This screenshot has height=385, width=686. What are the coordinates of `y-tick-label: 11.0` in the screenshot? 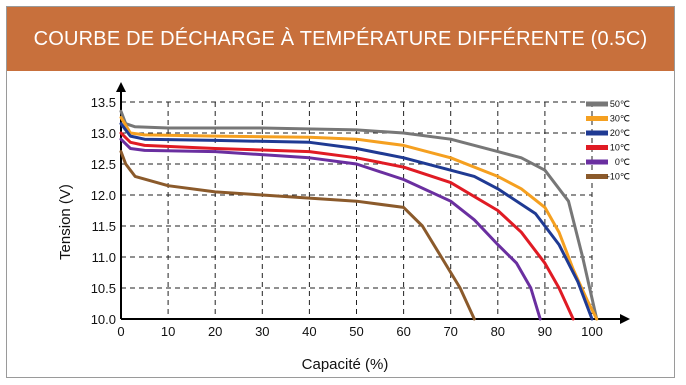 It's located at (104, 257).